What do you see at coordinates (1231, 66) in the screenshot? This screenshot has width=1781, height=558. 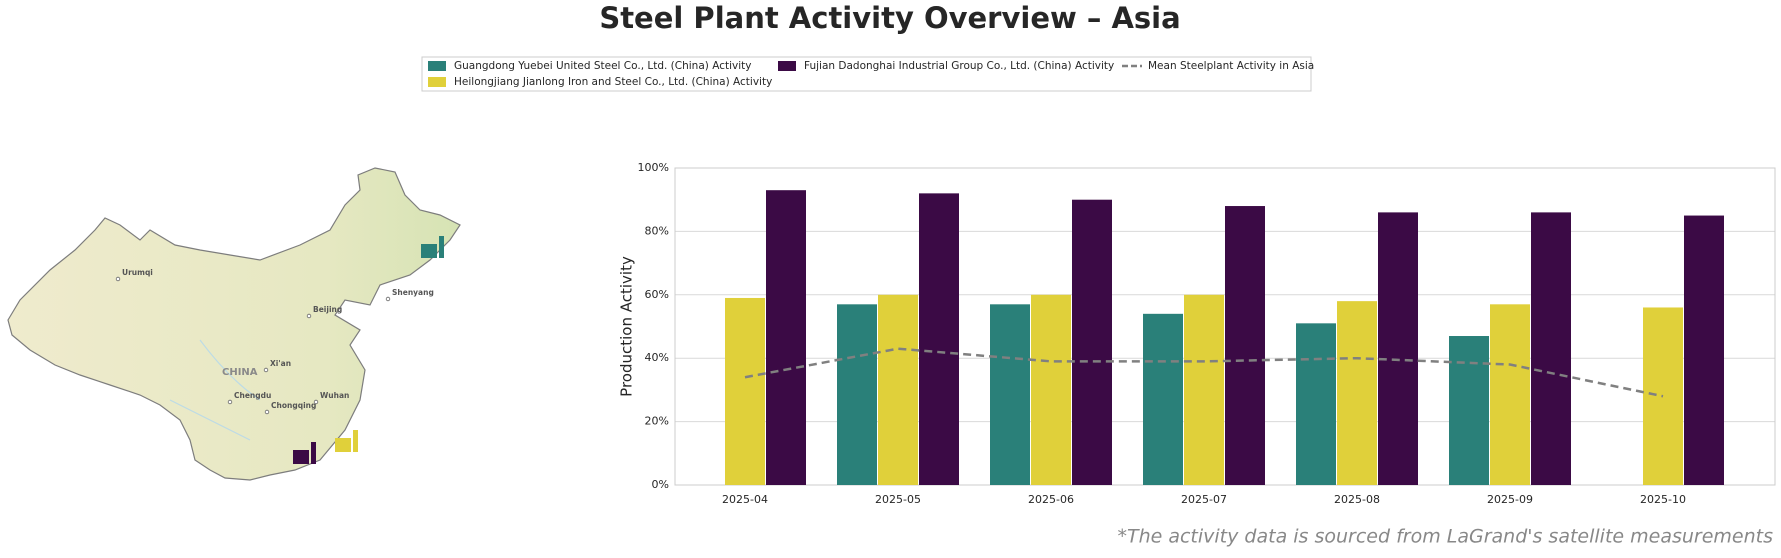 I see `legend-label: Mean Steelplant Activity in Asia` at bounding box center [1231, 66].